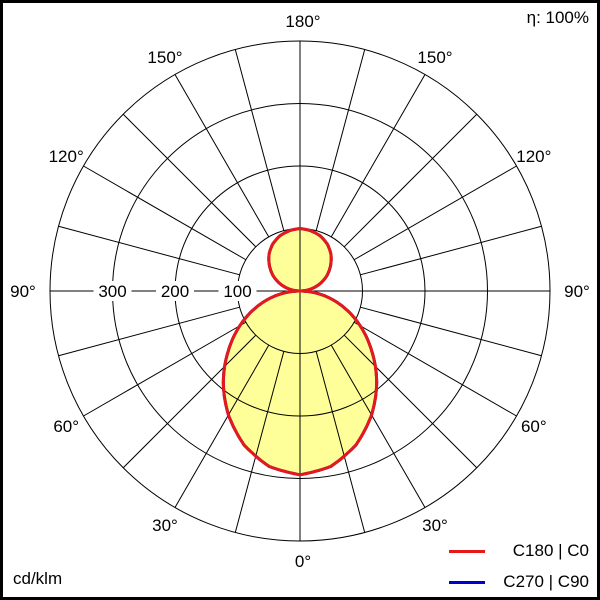 The image size is (600, 600). I want to click on angle-label-60-left: 60°, so click(66, 426).